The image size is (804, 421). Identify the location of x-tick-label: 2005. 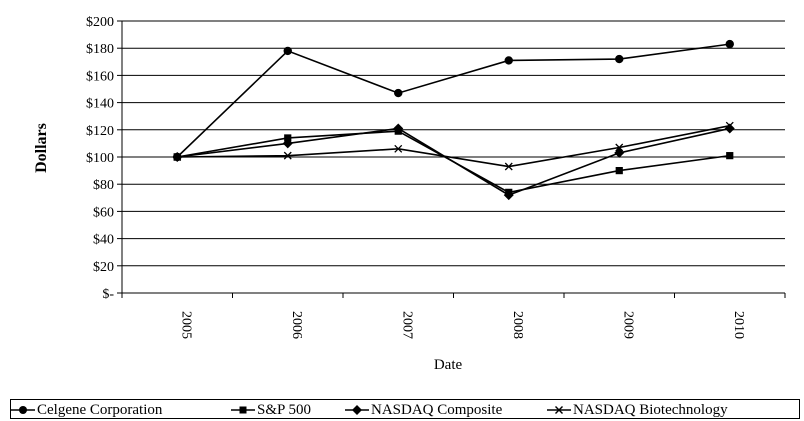
(185, 325).